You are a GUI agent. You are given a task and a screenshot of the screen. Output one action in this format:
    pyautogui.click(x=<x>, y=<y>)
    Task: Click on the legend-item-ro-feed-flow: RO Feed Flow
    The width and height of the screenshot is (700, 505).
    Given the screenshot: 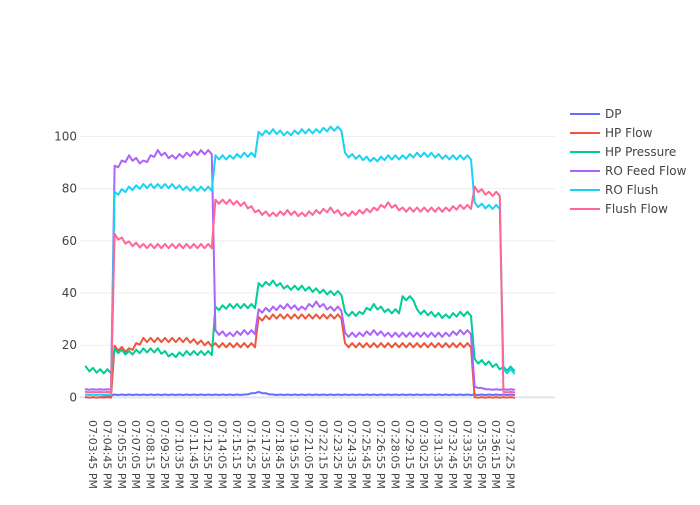 What is the action you would take?
    pyautogui.click(x=628, y=171)
    